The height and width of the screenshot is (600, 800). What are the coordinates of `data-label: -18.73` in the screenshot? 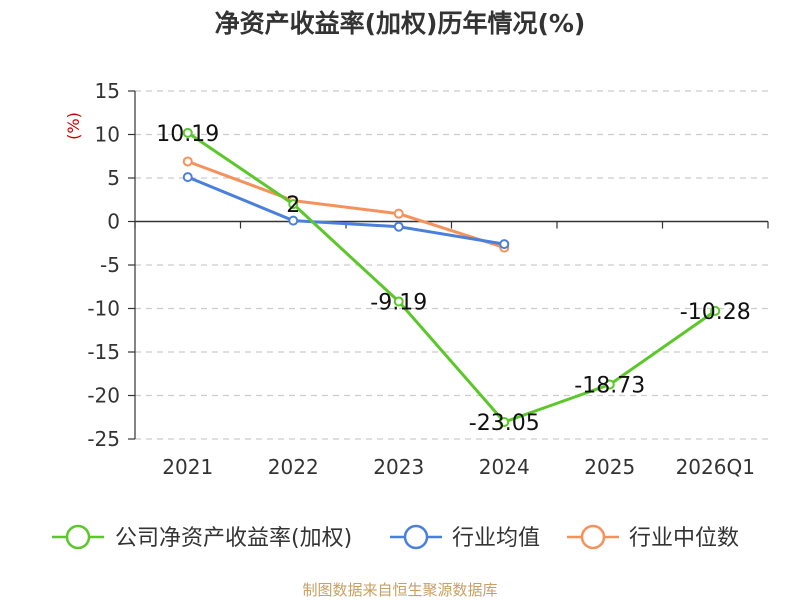 It's located at (609, 385).